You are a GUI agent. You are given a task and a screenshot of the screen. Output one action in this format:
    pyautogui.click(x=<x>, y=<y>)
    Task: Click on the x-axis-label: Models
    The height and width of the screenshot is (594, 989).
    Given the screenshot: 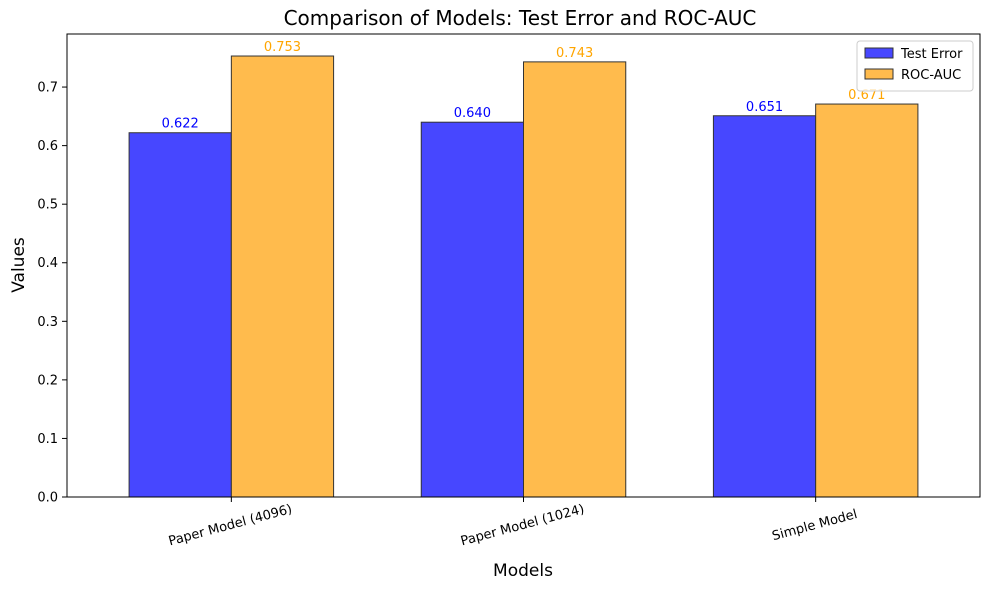 What is the action you would take?
    pyautogui.click(x=523, y=571)
    